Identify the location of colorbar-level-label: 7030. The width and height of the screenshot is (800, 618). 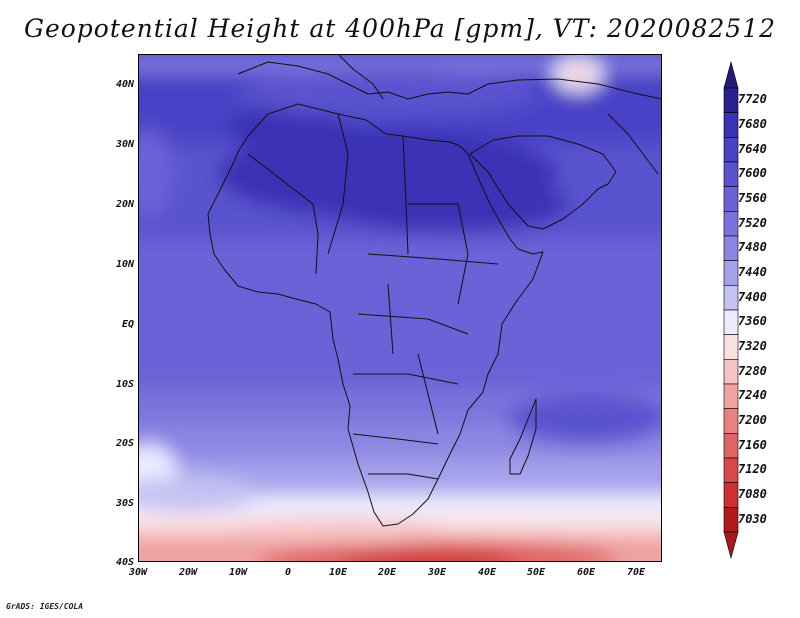
(752, 518).